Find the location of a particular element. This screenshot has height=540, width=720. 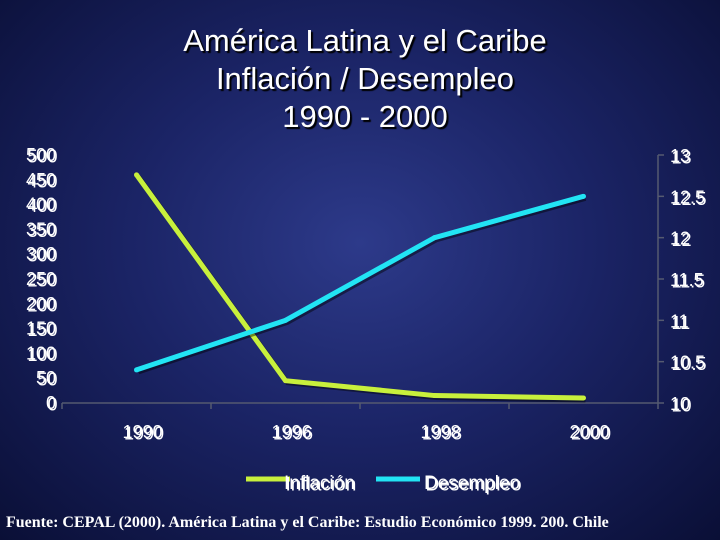

title-line-1: América Latina y el Caribe is located at coordinates (365, 40).